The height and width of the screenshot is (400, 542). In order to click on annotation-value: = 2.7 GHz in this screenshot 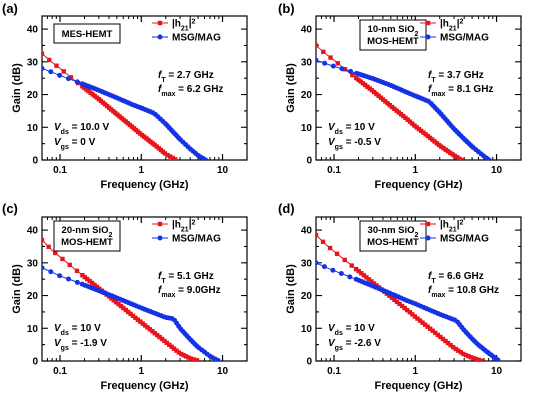, I will do `click(190, 75)`.